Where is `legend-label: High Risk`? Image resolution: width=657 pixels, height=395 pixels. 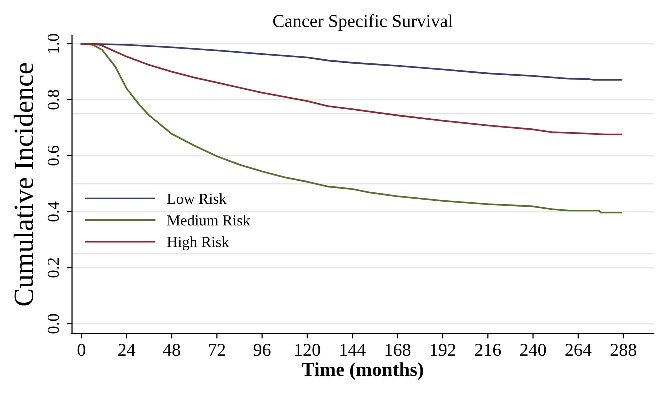 legend-label: High Risk is located at coordinates (198, 243).